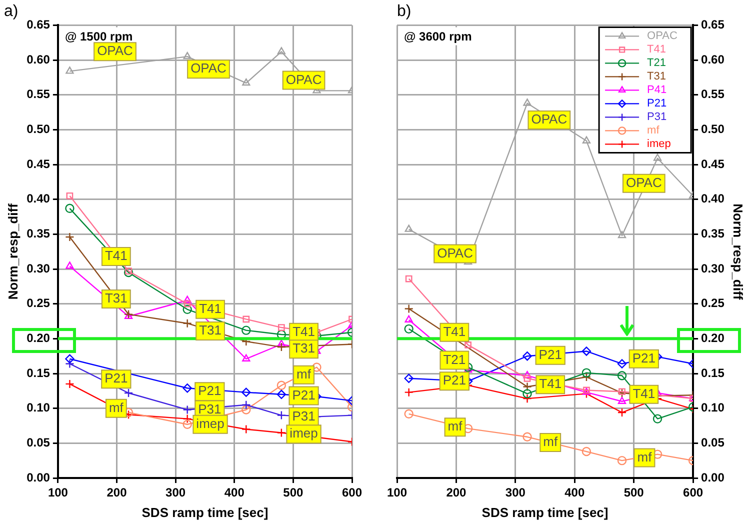  Describe the element at coordinates (653, 130) in the screenshot. I see `legend-label: mf` at that location.